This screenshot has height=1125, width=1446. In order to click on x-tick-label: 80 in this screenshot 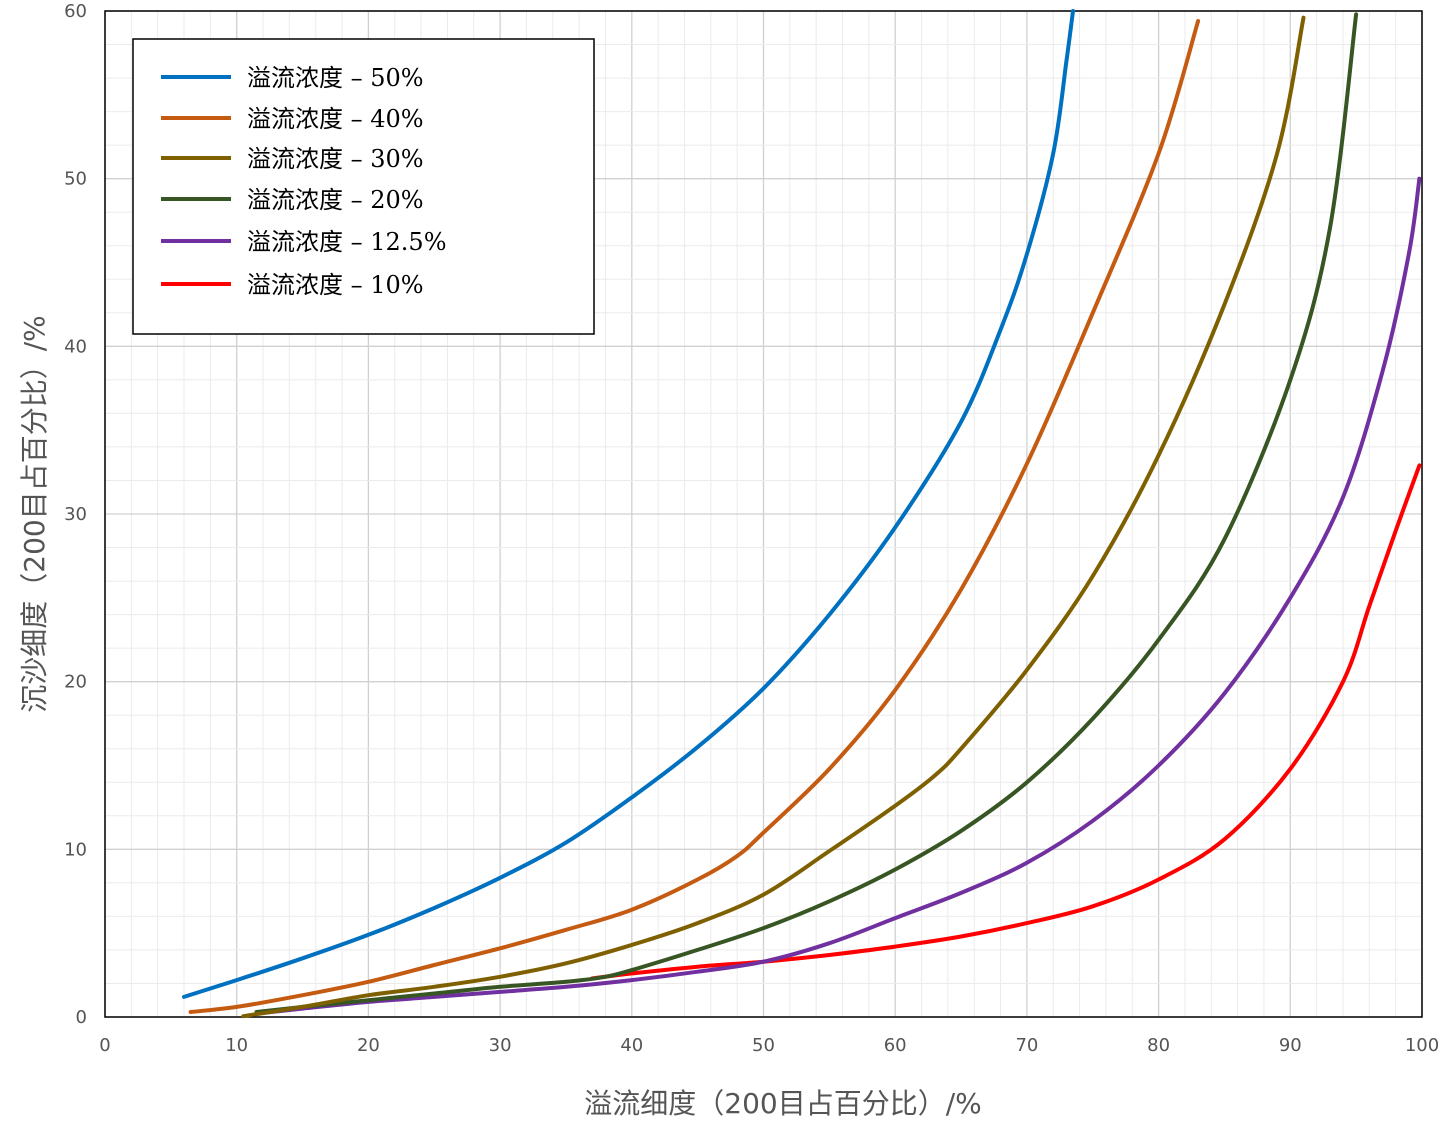, I will do `click(1158, 1045)`.